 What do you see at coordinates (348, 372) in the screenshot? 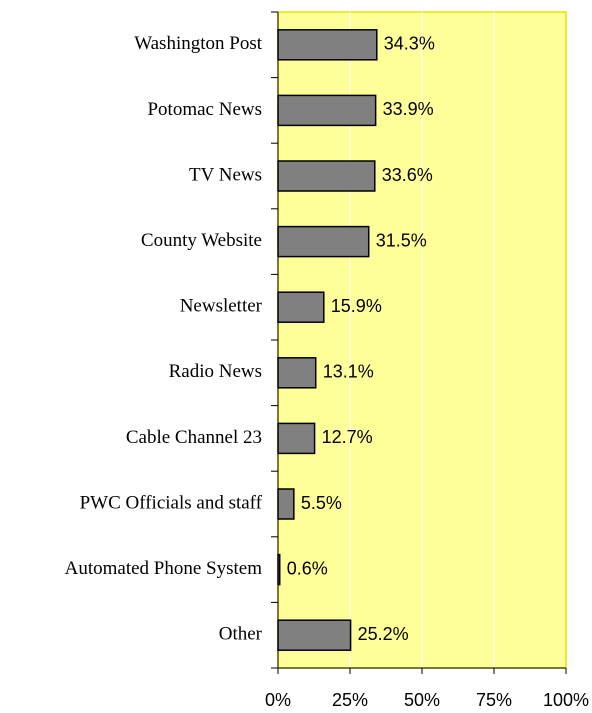
I see `data-label: 13.1%` at bounding box center [348, 372].